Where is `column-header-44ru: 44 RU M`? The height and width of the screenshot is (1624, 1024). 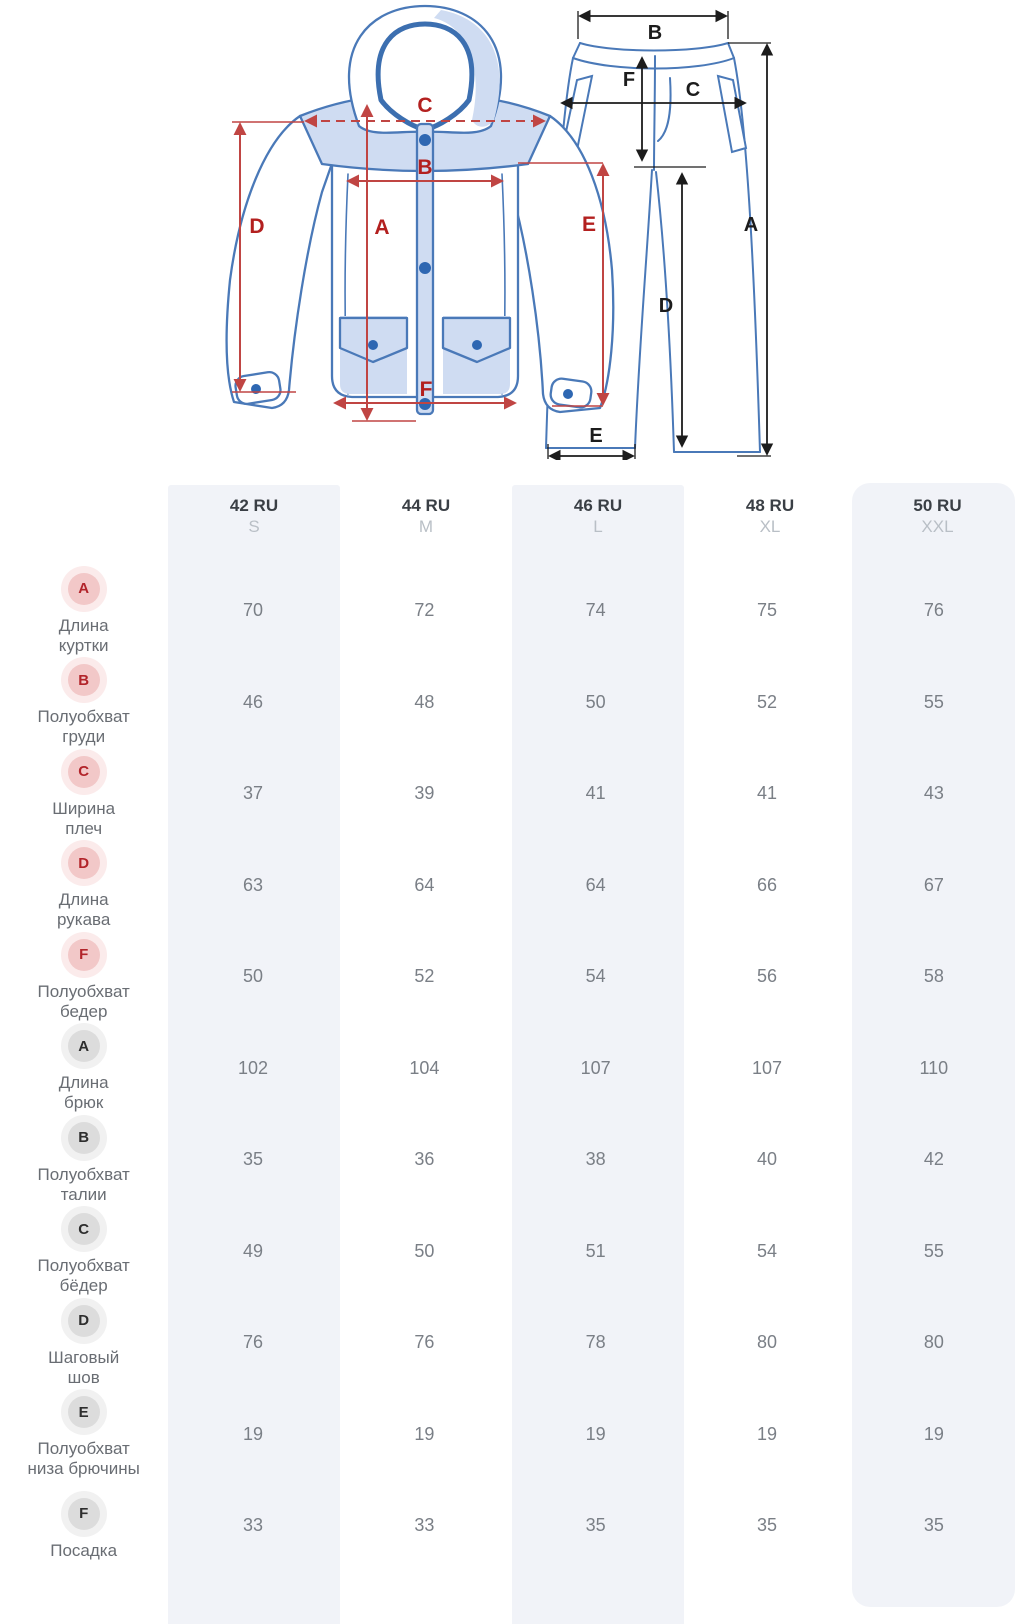 column-header-44ru: 44 RU M is located at coordinates (426, 515).